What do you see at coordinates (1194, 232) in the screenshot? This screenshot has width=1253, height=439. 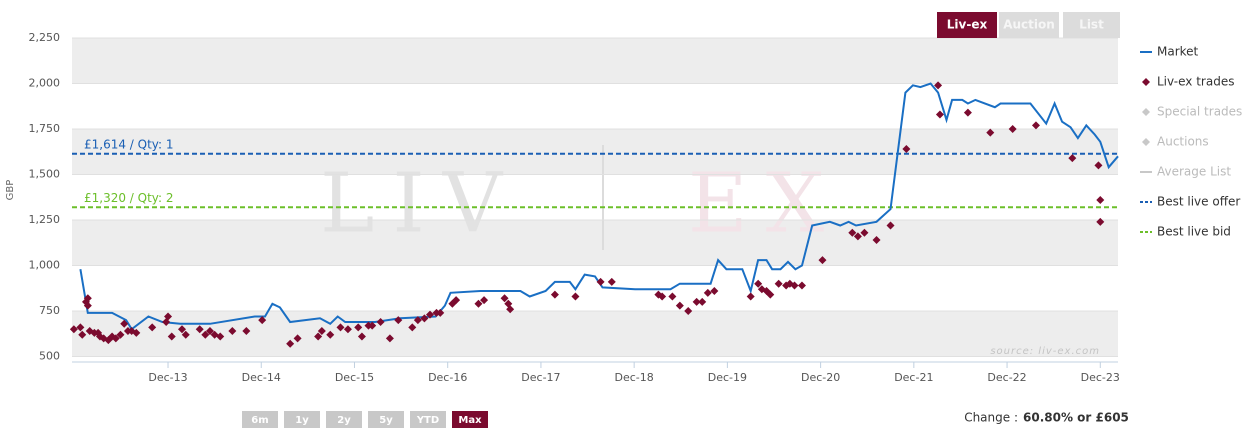 I see `legend-label: Best live bid` at bounding box center [1194, 232].